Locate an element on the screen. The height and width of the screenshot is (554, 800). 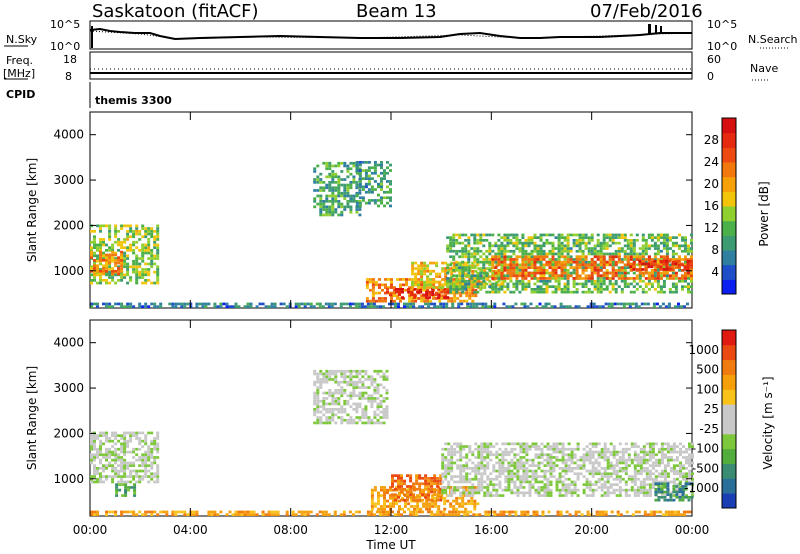
colorbar-tick-label: 8 is located at coordinates (715, 250).